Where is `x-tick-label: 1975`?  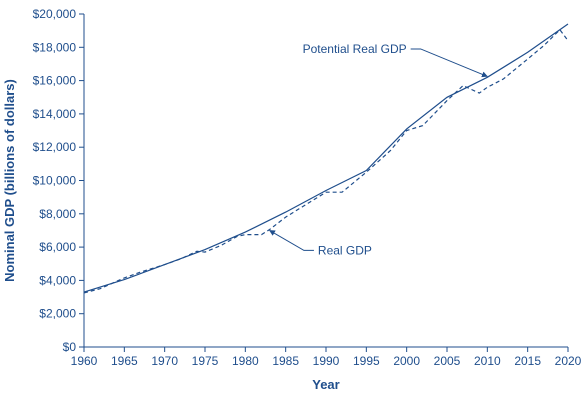 x-tick-label: 1975 is located at coordinates (205, 361).